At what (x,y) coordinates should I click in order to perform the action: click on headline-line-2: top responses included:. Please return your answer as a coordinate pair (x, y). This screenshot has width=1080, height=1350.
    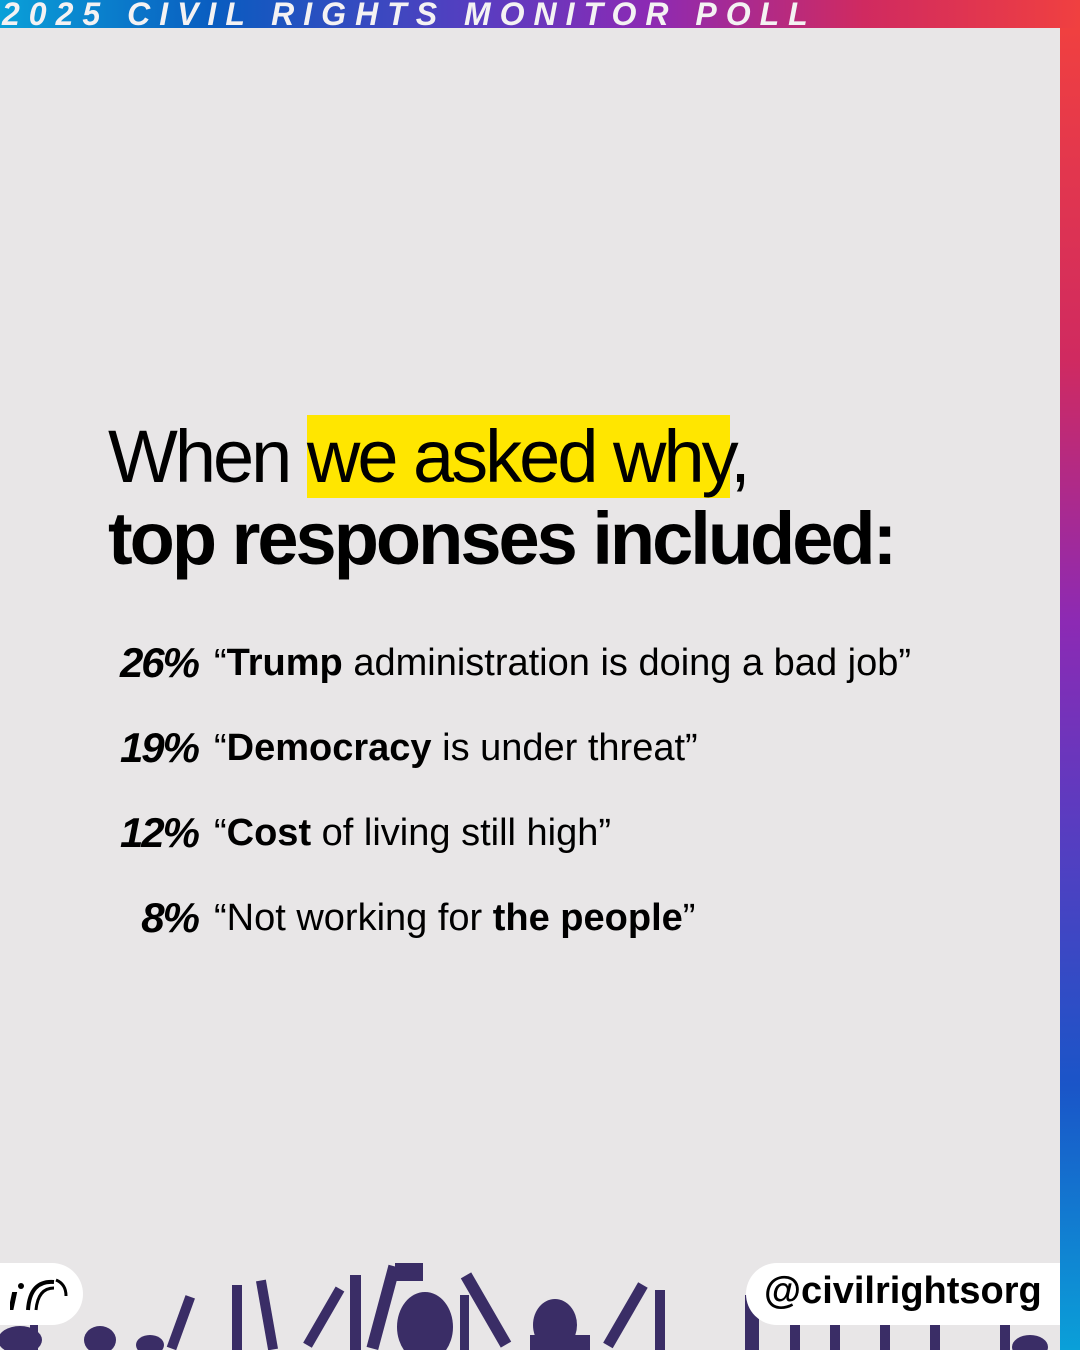
    Looking at the image, I should click on (502, 538).